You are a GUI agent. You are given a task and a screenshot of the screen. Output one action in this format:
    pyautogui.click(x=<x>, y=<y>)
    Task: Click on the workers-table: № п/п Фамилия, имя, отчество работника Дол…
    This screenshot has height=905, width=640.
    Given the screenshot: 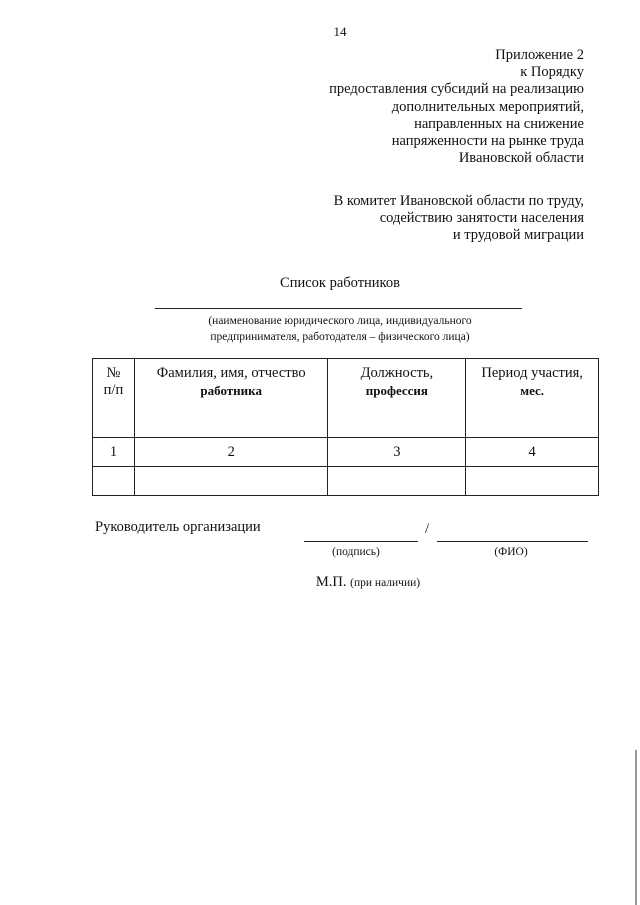 What is the action you would take?
    pyautogui.click(x=345, y=427)
    